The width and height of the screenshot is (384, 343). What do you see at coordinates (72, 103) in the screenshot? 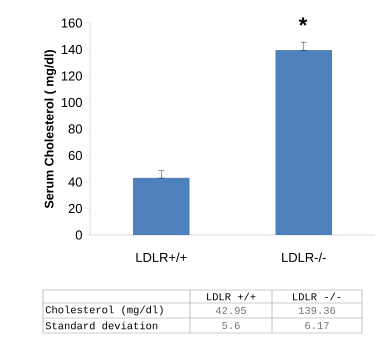
I see `y-tick-label: 100` at bounding box center [72, 103].